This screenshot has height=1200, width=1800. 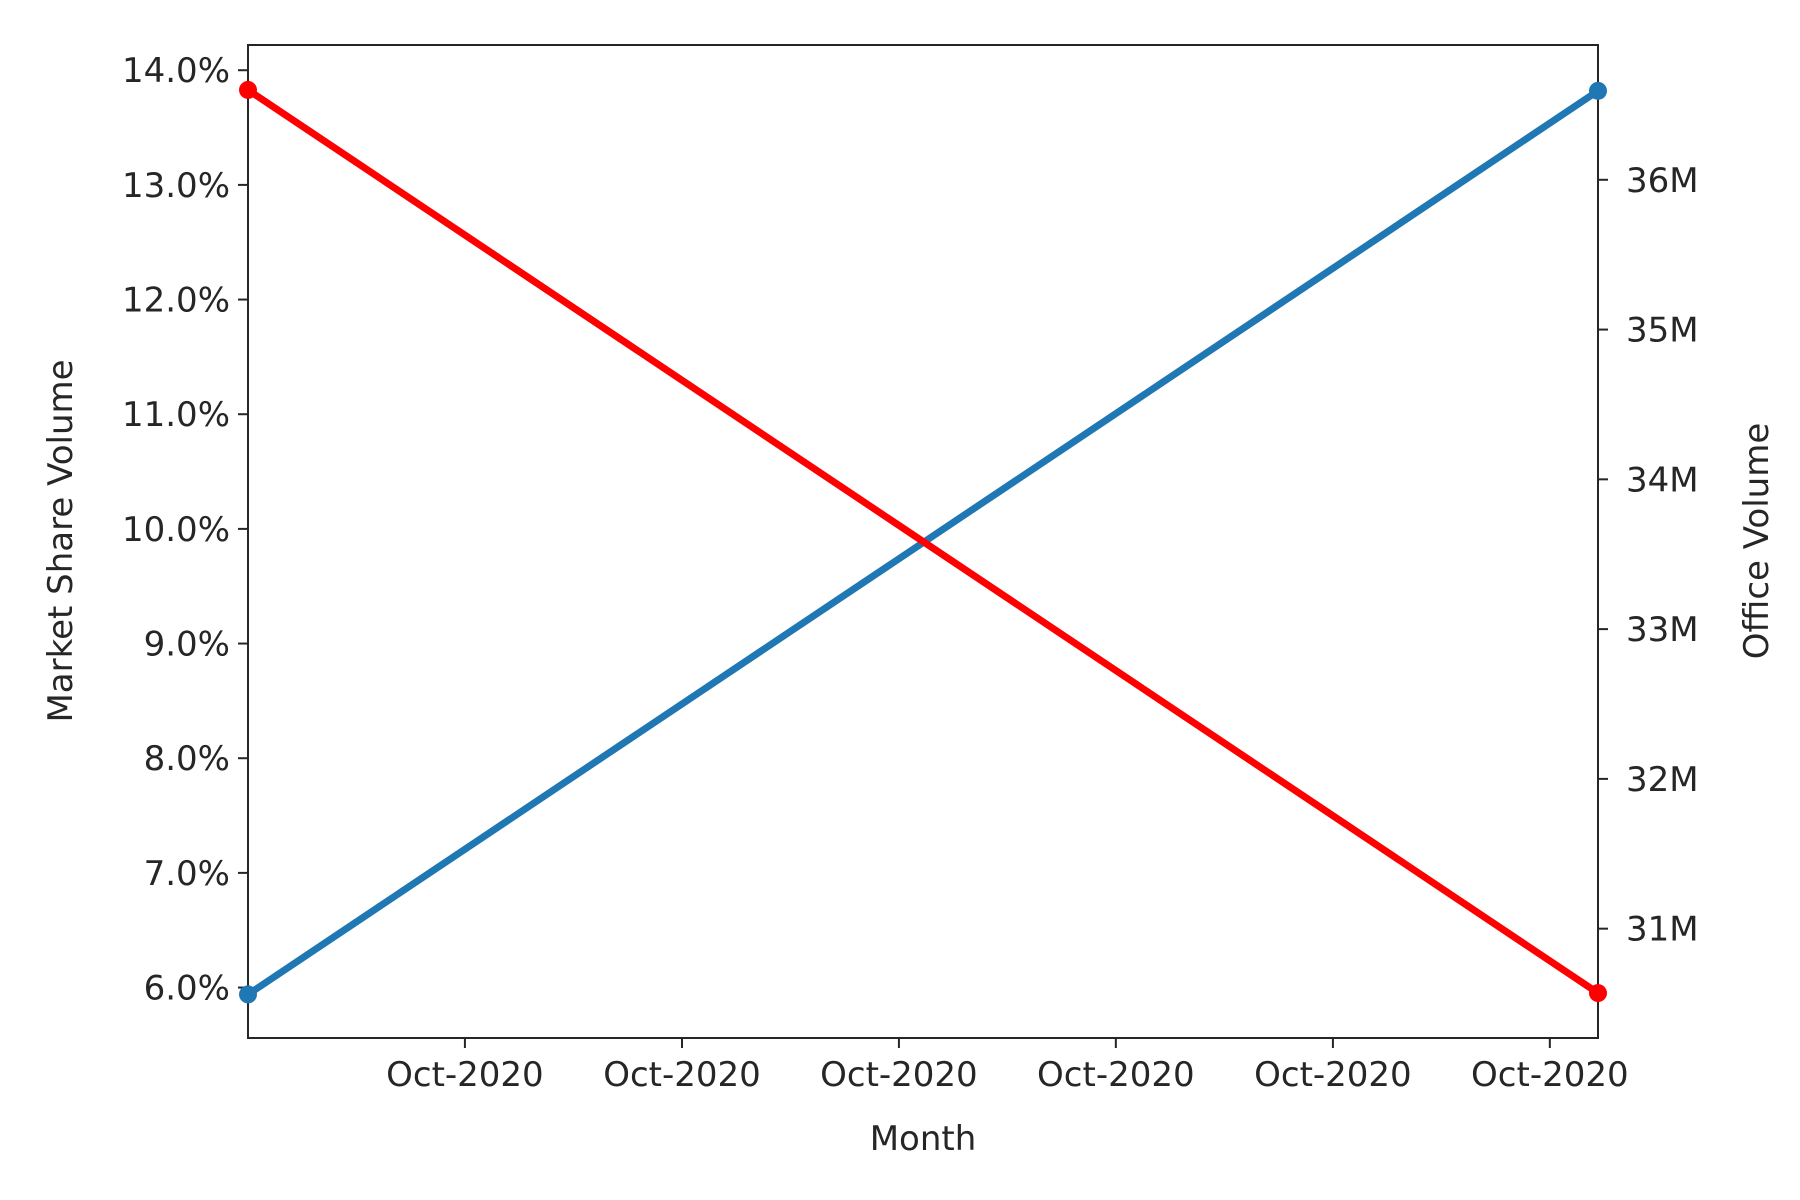 I want to click on right-y-tick-label: 36M, so click(x=1662, y=181).